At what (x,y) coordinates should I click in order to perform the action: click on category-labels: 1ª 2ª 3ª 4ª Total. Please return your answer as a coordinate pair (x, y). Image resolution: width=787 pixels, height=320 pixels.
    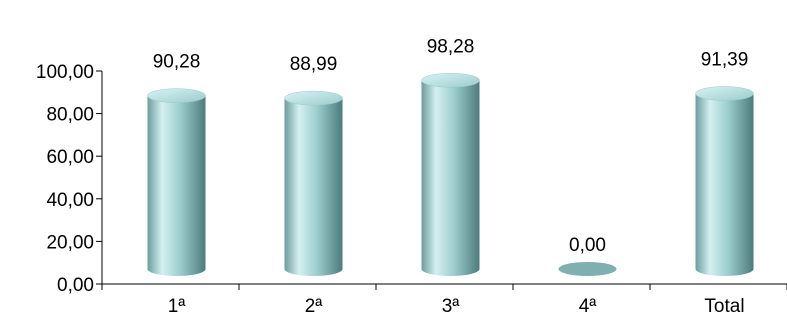
    Looking at the image, I should click on (456, 306).